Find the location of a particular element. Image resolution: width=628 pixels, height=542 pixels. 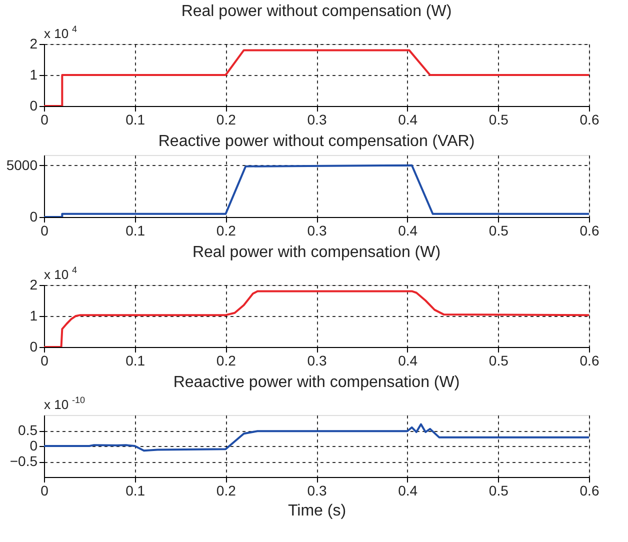

y-tick-label: −0.5 is located at coordinates (24, 461).